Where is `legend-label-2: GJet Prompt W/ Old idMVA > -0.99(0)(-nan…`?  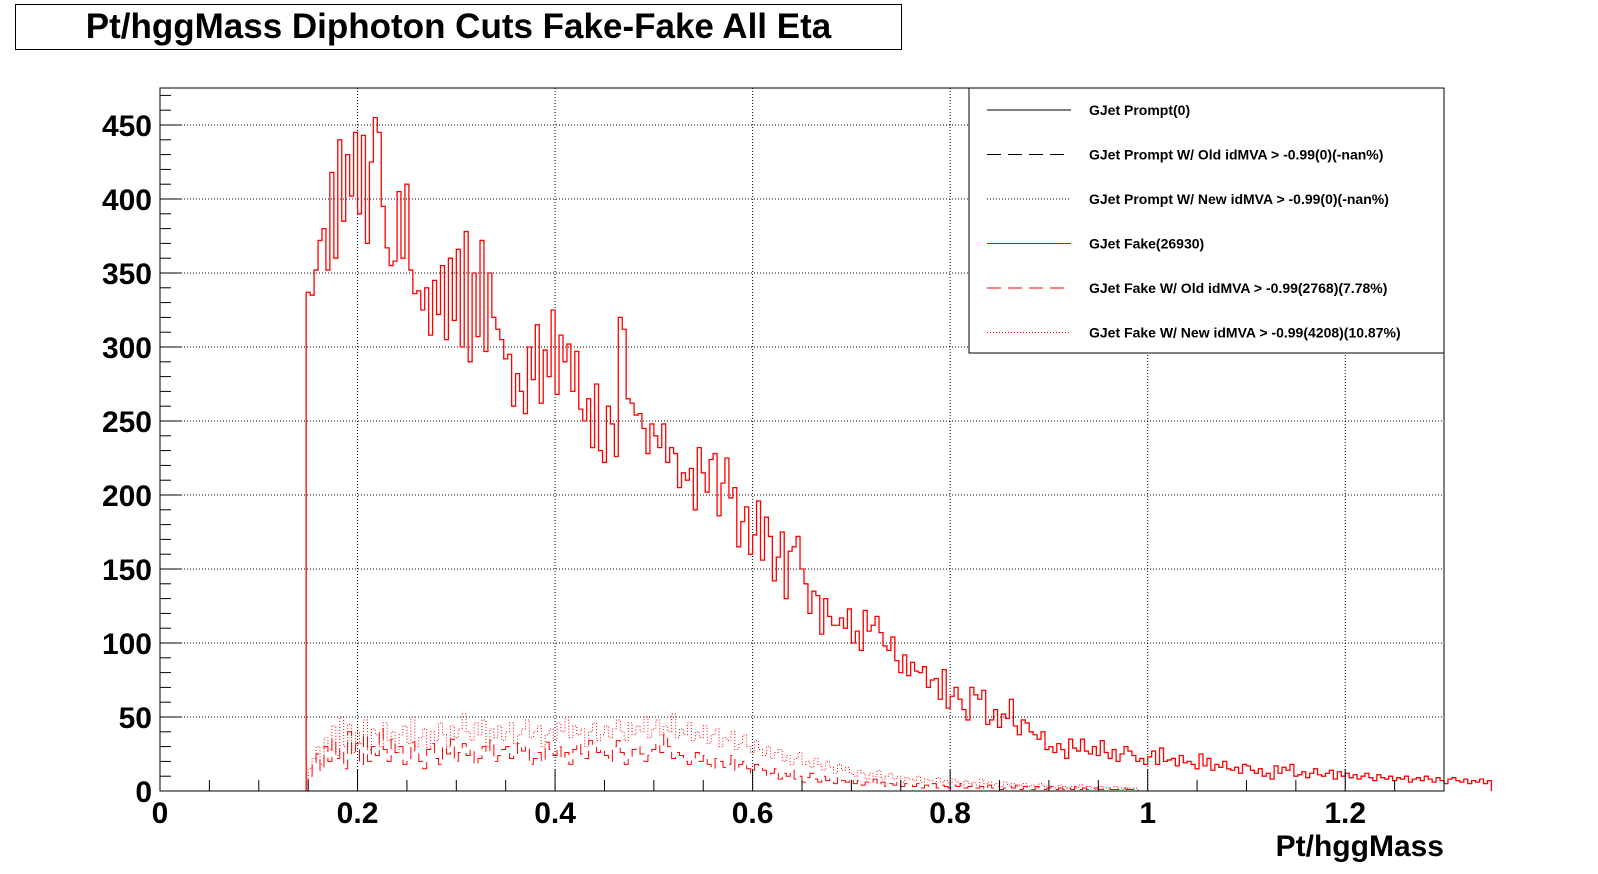 legend-label-2: GJet Prompt W/ Old idMVA > -0.99(0)(-nan… is located at coordinates (1236, 155).